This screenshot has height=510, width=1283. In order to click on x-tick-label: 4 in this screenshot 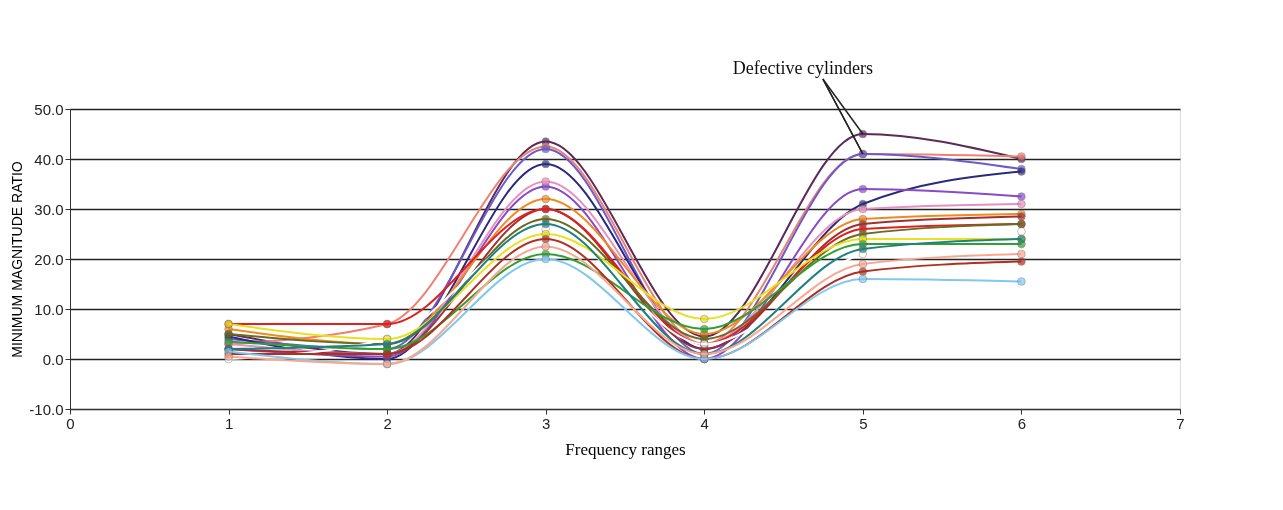, I will do `click(704, 423)`.